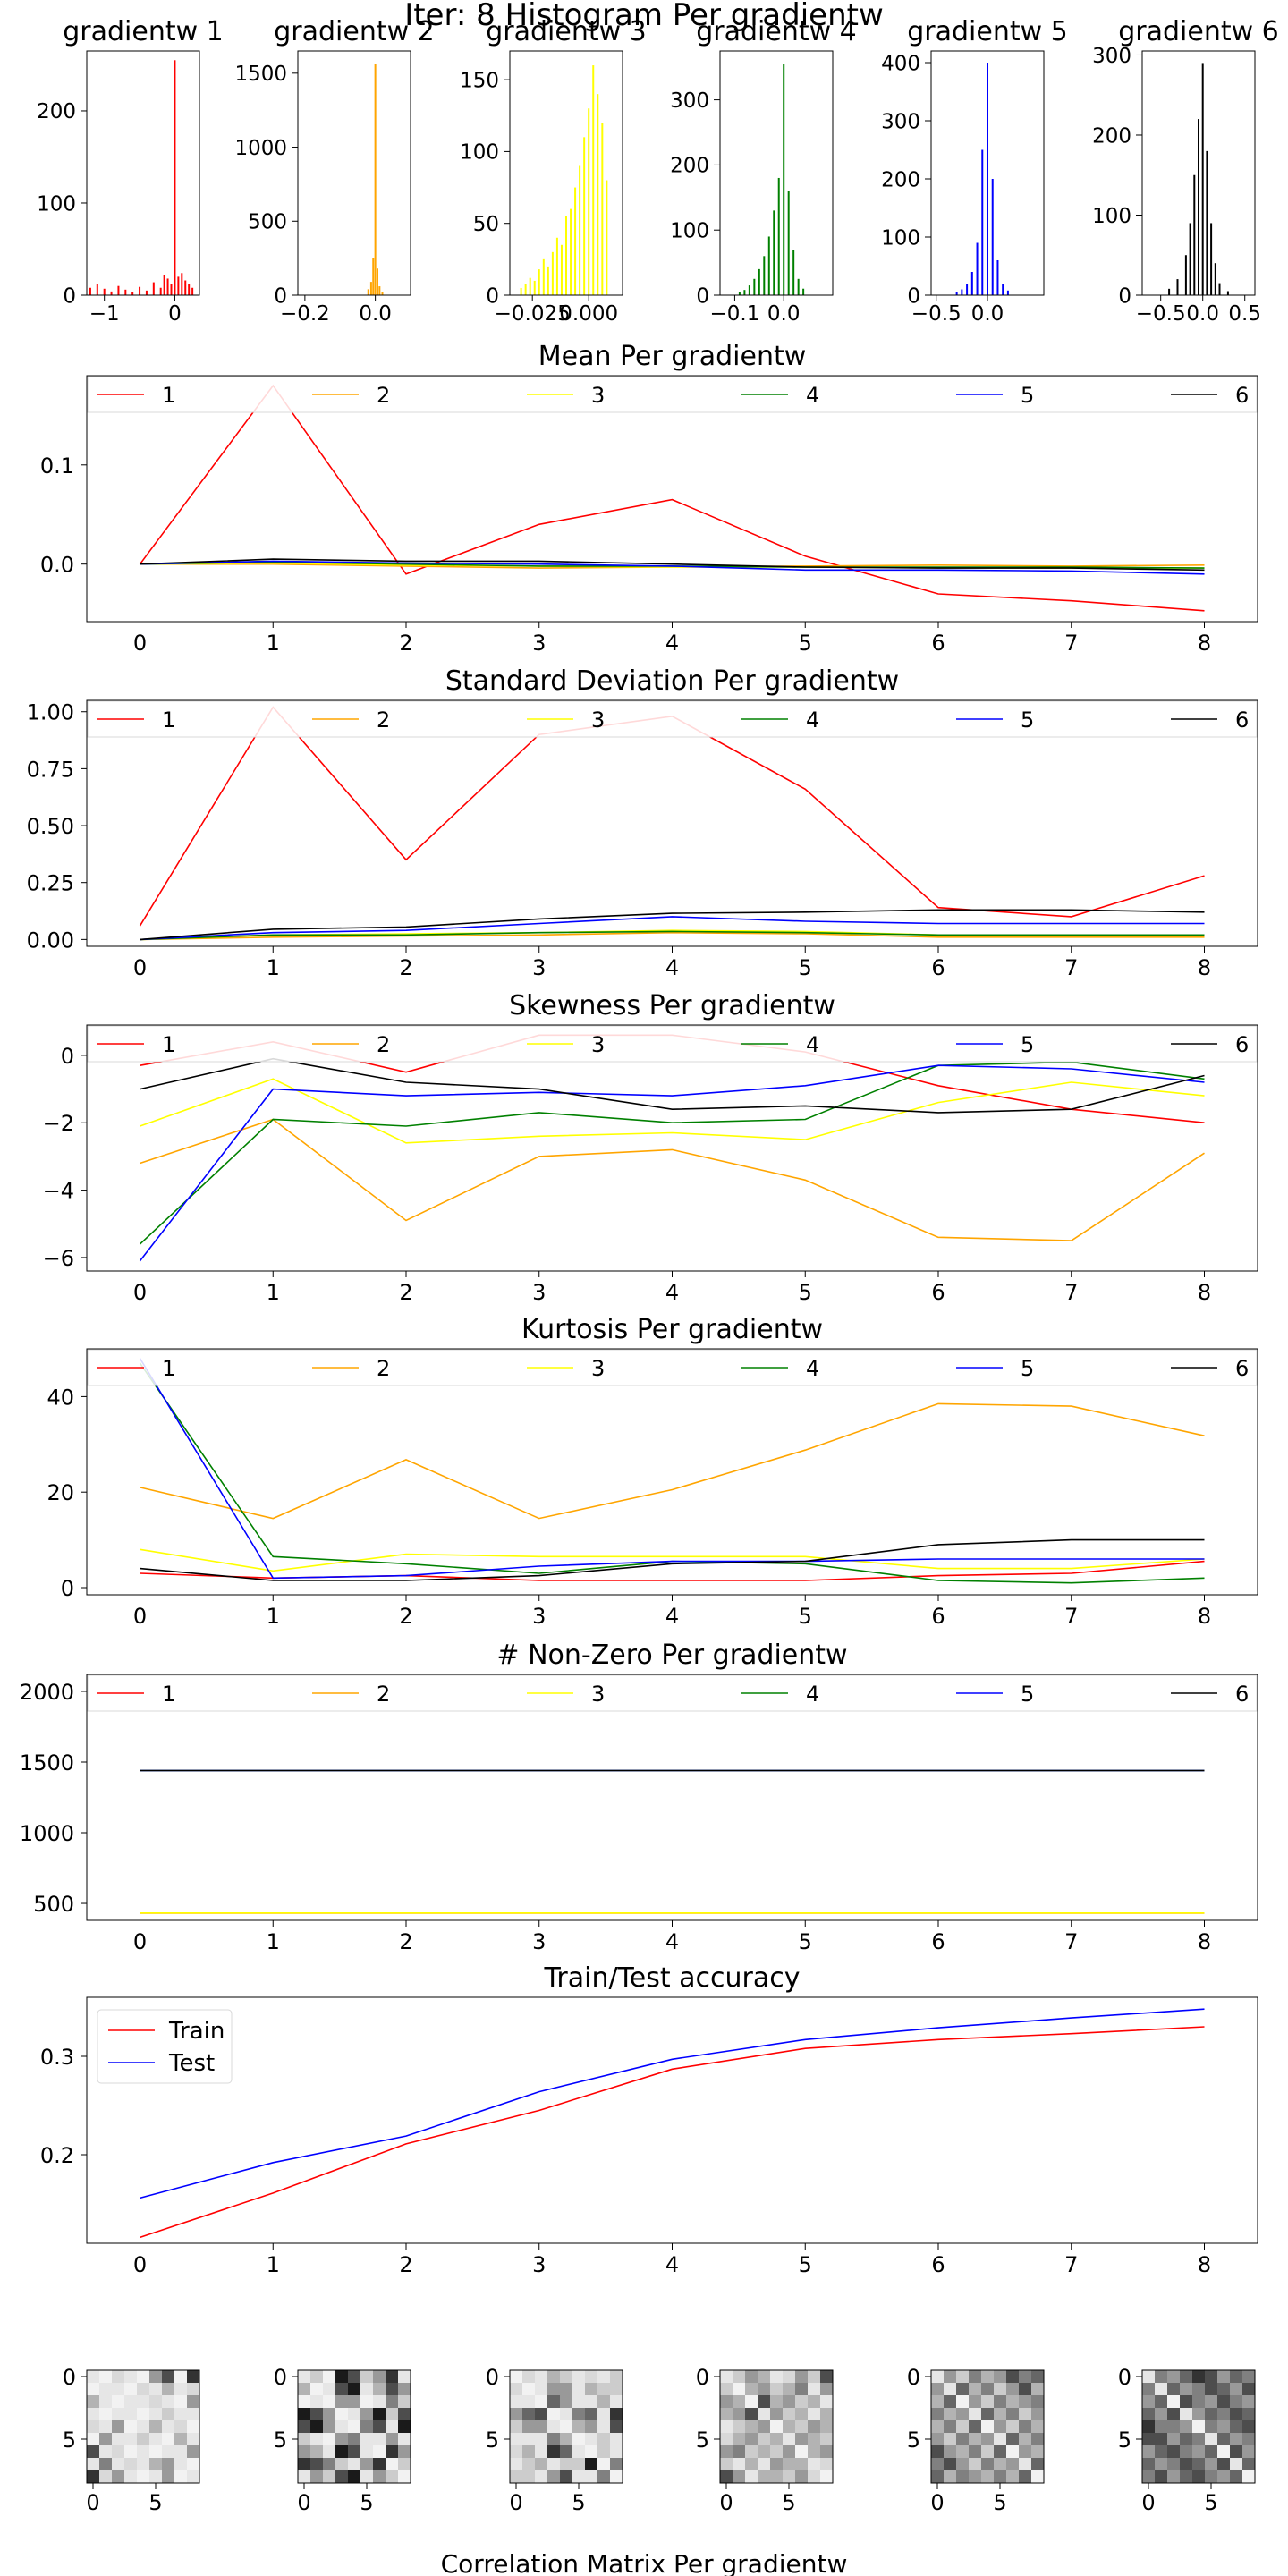 The image size is (1288, 2576). I want to click on histogram-6: gradientw 6 −0.5 0.0 0.5 0 100 200 300, so click(1185, 171).